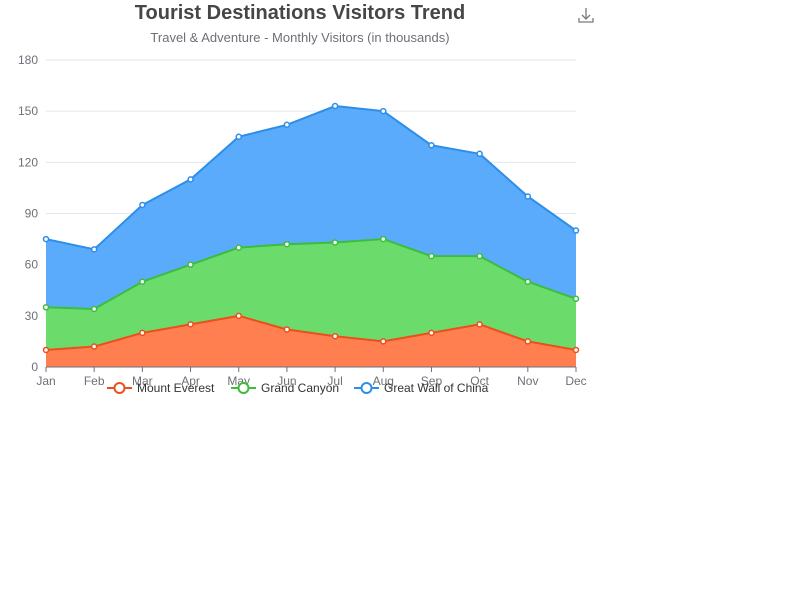  What do you see at coordinates (34, 367) in the screenshot?
I see `y-tick-label: 0` at bounding box center [34, 367].